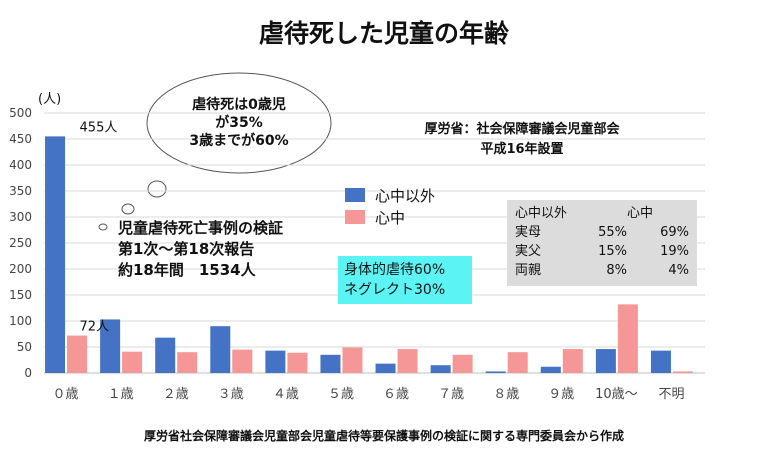  I want to click on page-title: 虐待死した児童の年齢, so click(383, 33).